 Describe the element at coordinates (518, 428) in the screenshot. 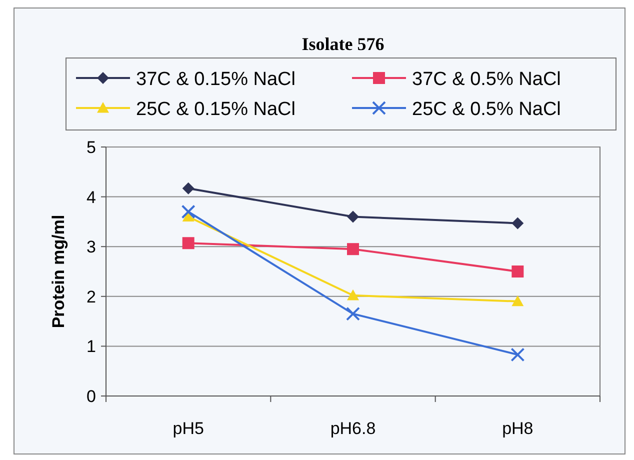

I see `x-tick-label: pH8` at that location.